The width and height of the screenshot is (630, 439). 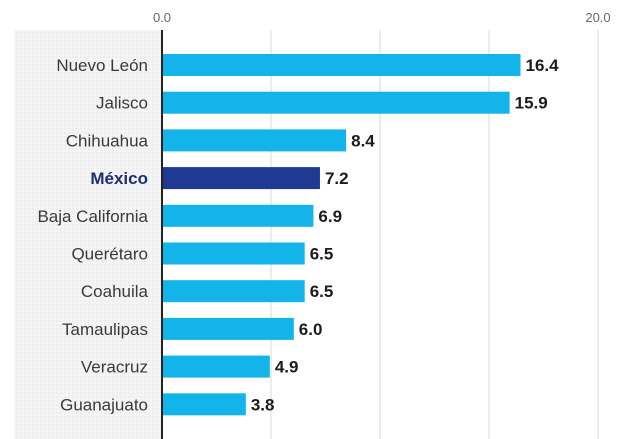 What do you see at coordinates (119, 178) in the screenshot?
I see `category-label: México` at bounding box center [119, 178].